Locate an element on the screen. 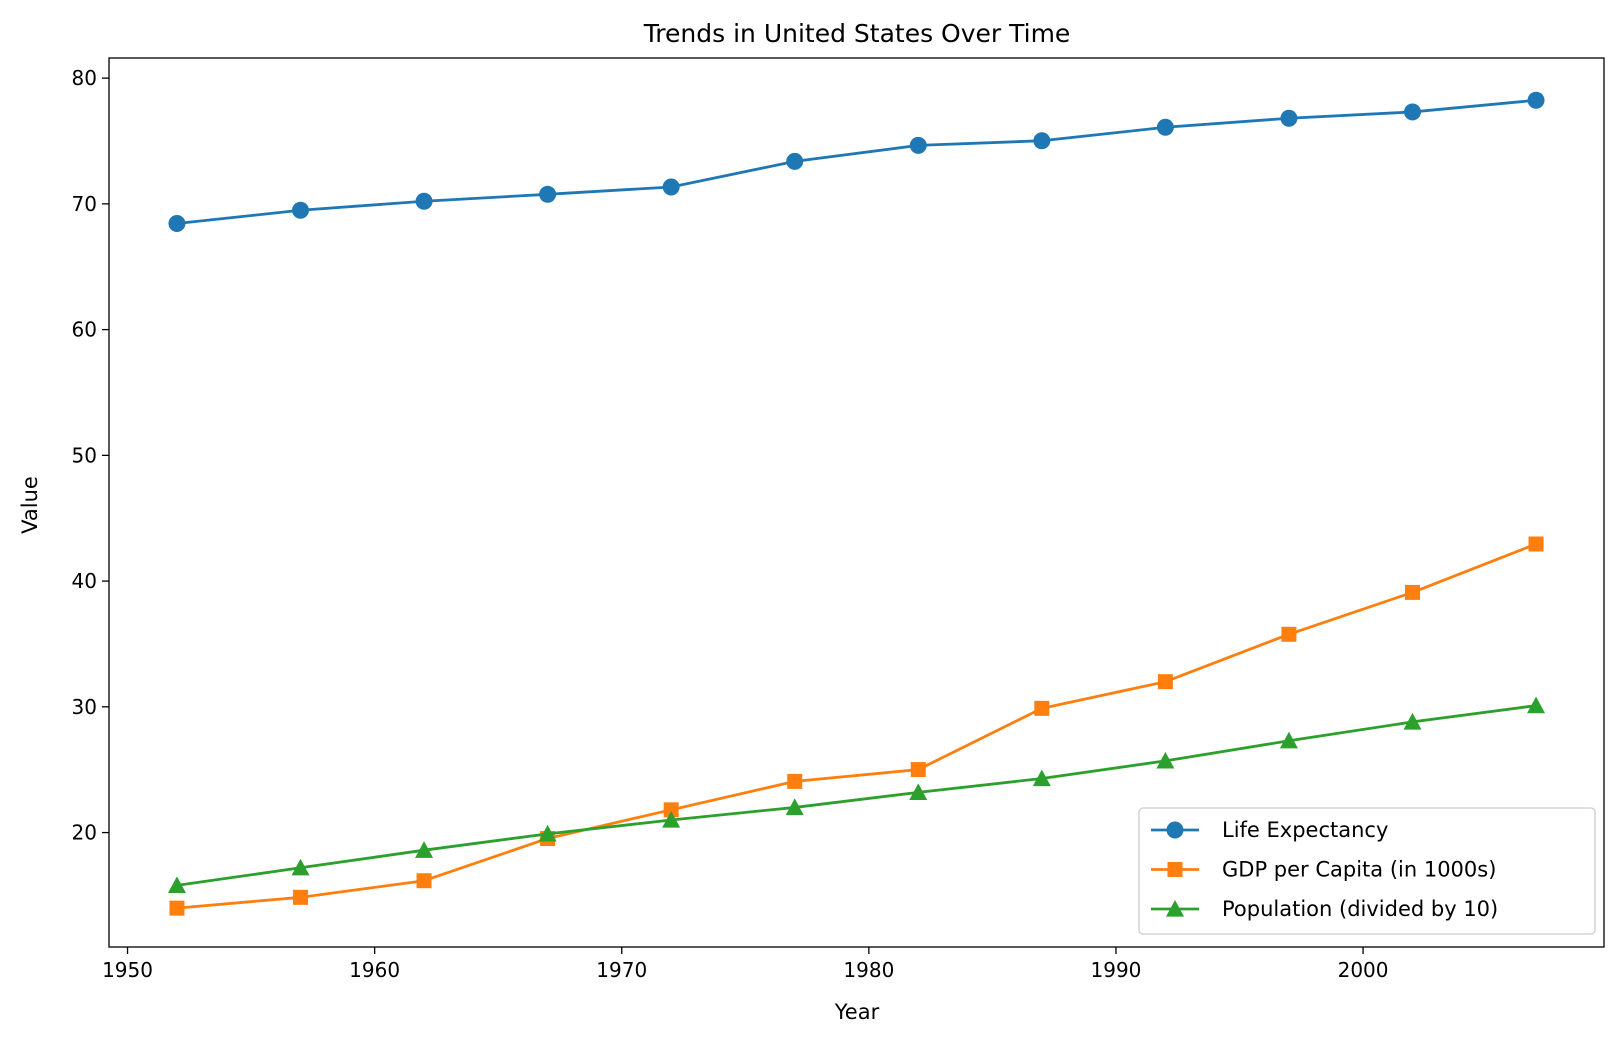  y-tick-label: 60 is located at coordinates (84, 330).